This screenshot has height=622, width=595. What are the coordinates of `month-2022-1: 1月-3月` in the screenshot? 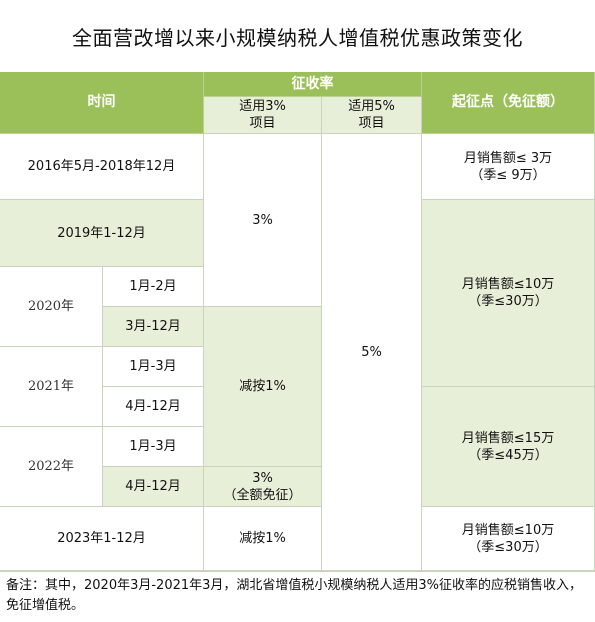 It's located at (153, 447).